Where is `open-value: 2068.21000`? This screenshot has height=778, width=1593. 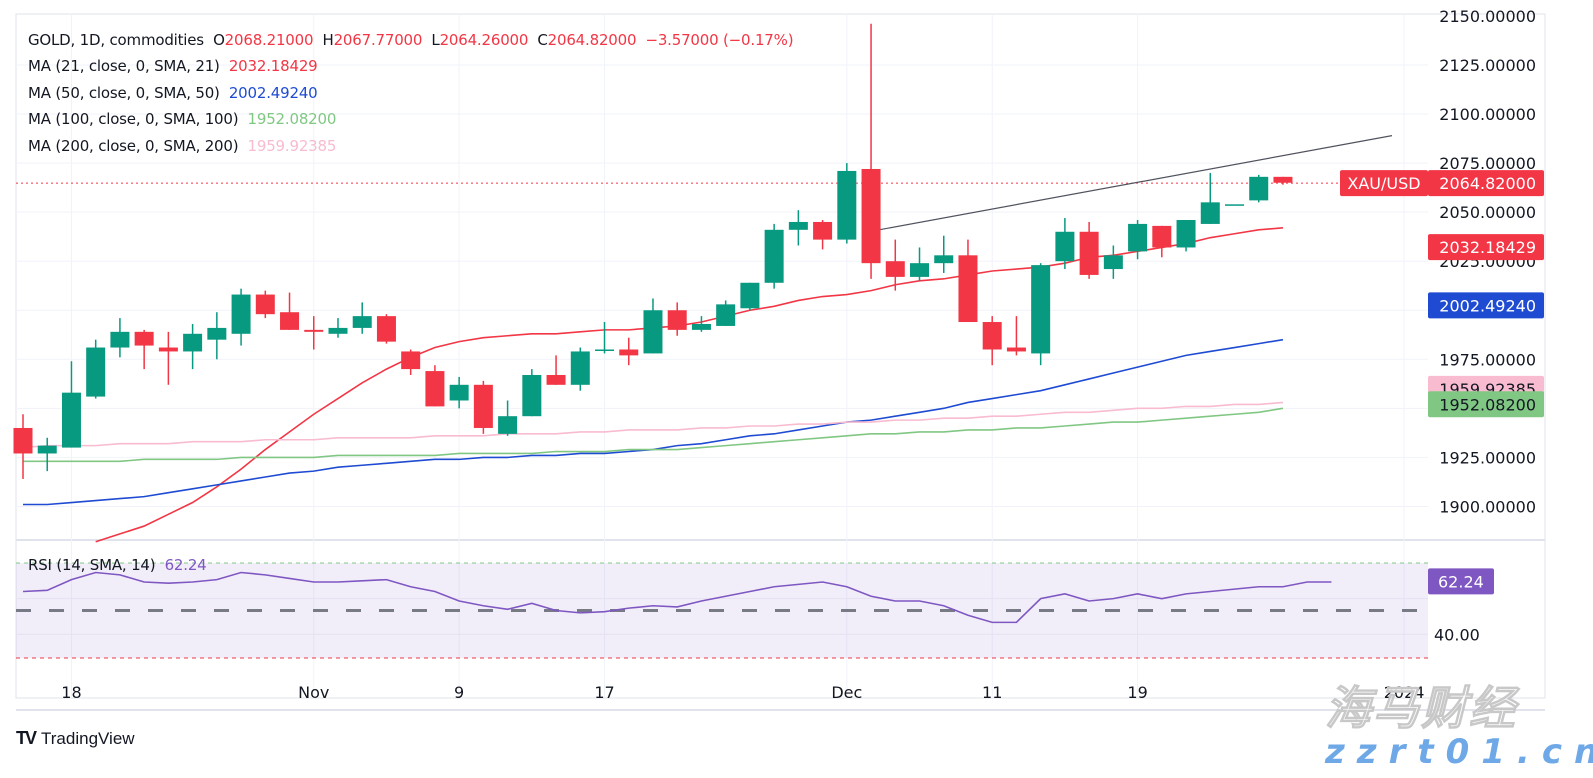 open-value: 2068.21000 is located at coordinates (269, 40).